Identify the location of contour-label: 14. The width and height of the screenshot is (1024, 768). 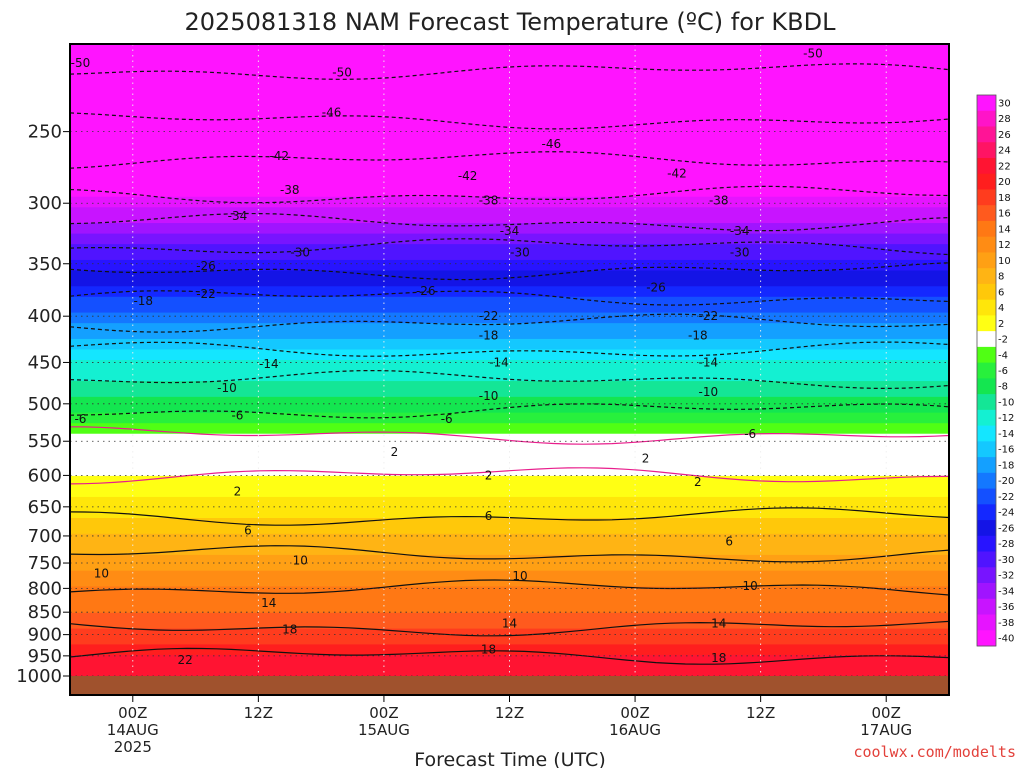
(509, 624).